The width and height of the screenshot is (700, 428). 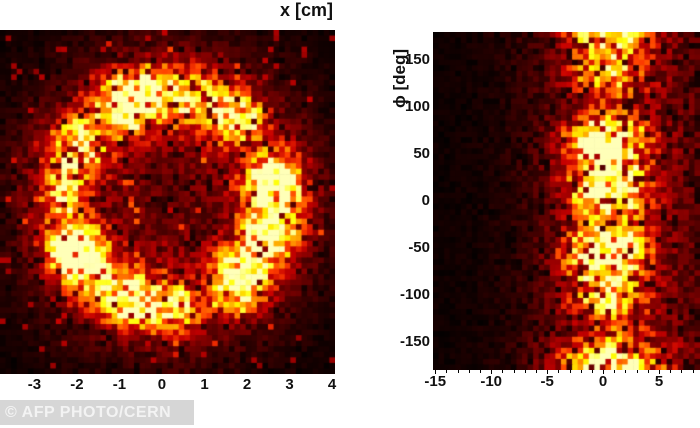 I want to click on tick-label: 5, so click(x=659, y=381).